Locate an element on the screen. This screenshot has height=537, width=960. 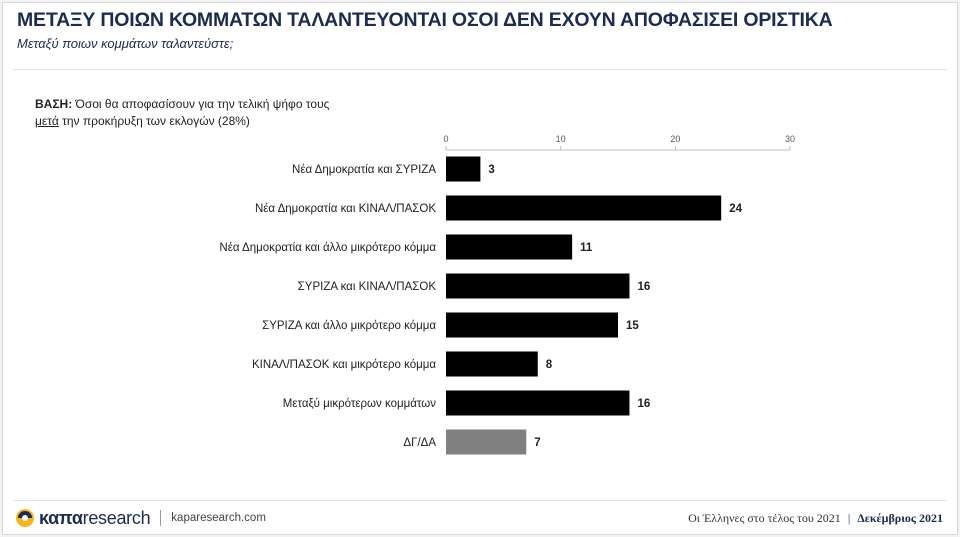
data-label: 3 is located at coordinates (491, 170).